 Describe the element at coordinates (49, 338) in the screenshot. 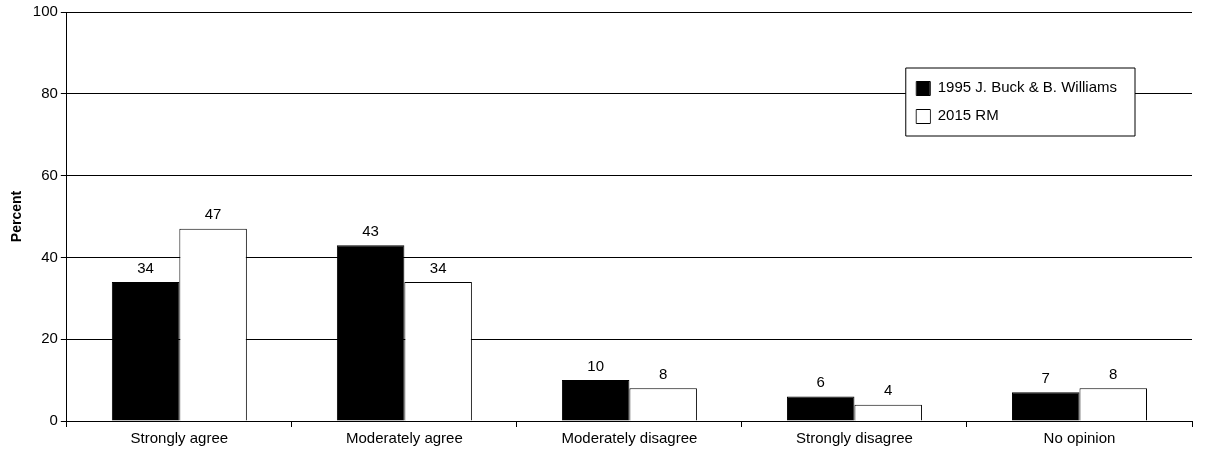

I see `y-tick-label: 20` at that location.